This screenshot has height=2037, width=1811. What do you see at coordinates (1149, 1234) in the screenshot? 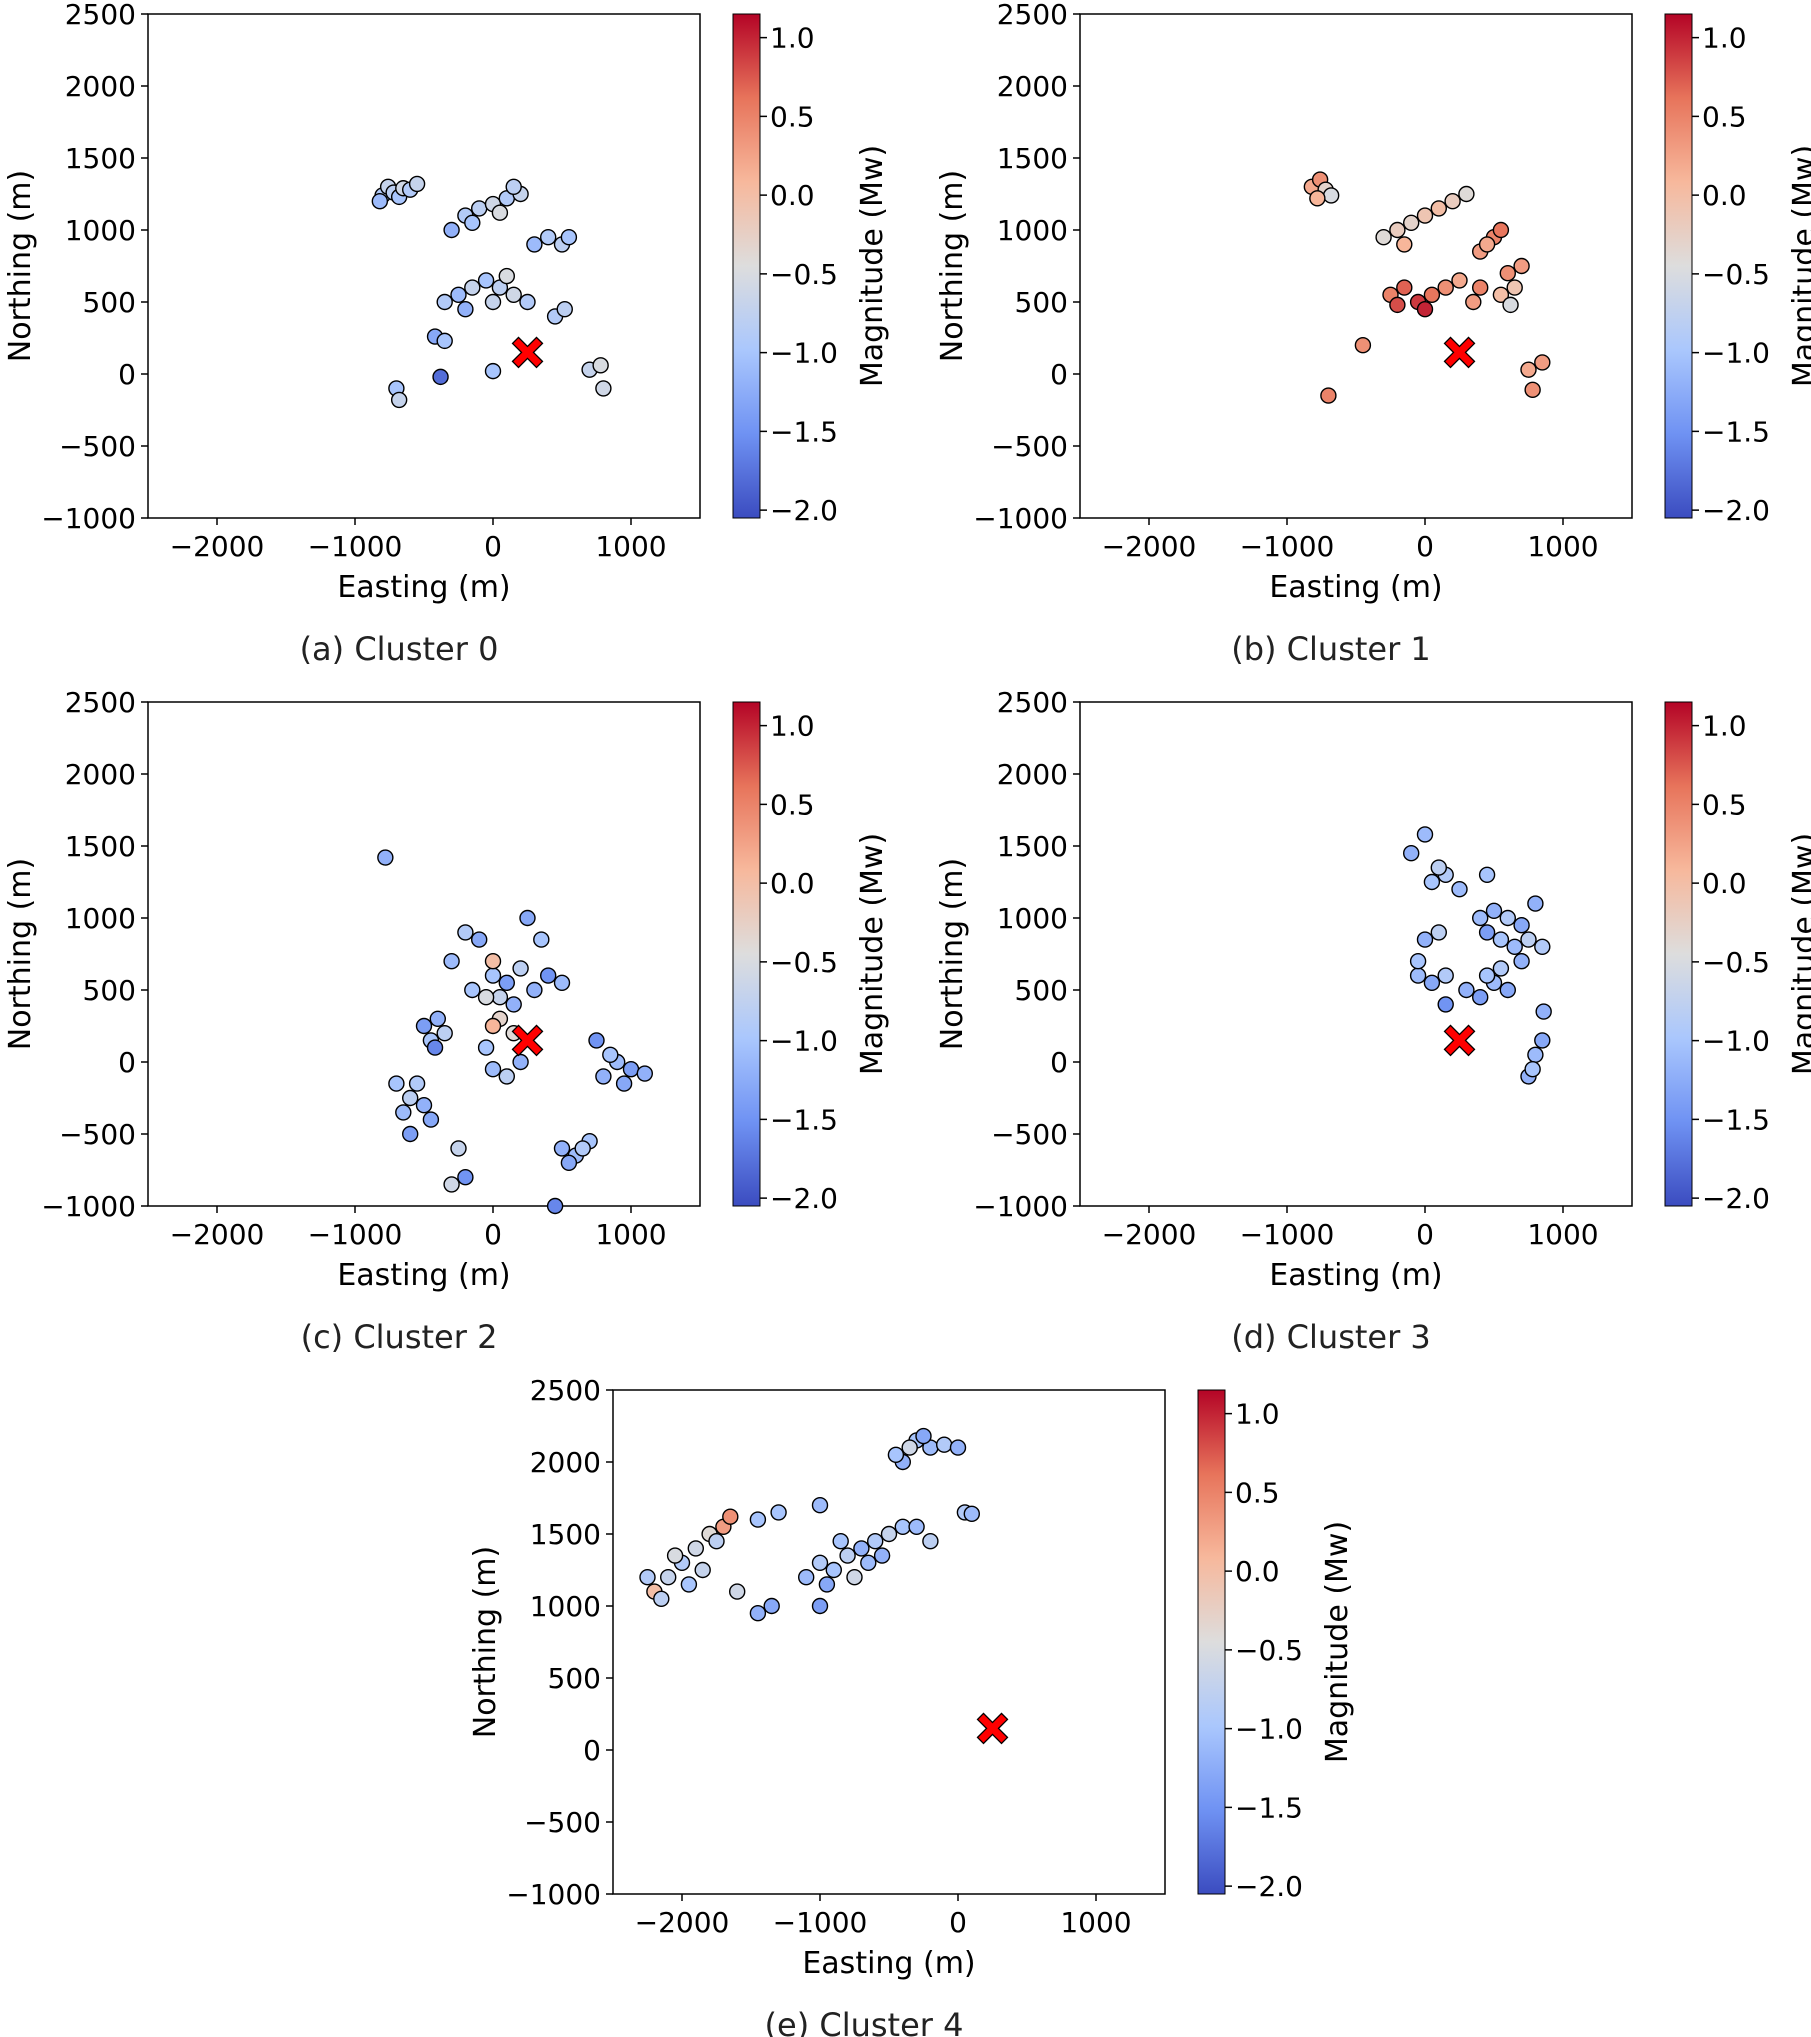
I see `x-tick-label: −2000` at bounding box center [1149, 1234].